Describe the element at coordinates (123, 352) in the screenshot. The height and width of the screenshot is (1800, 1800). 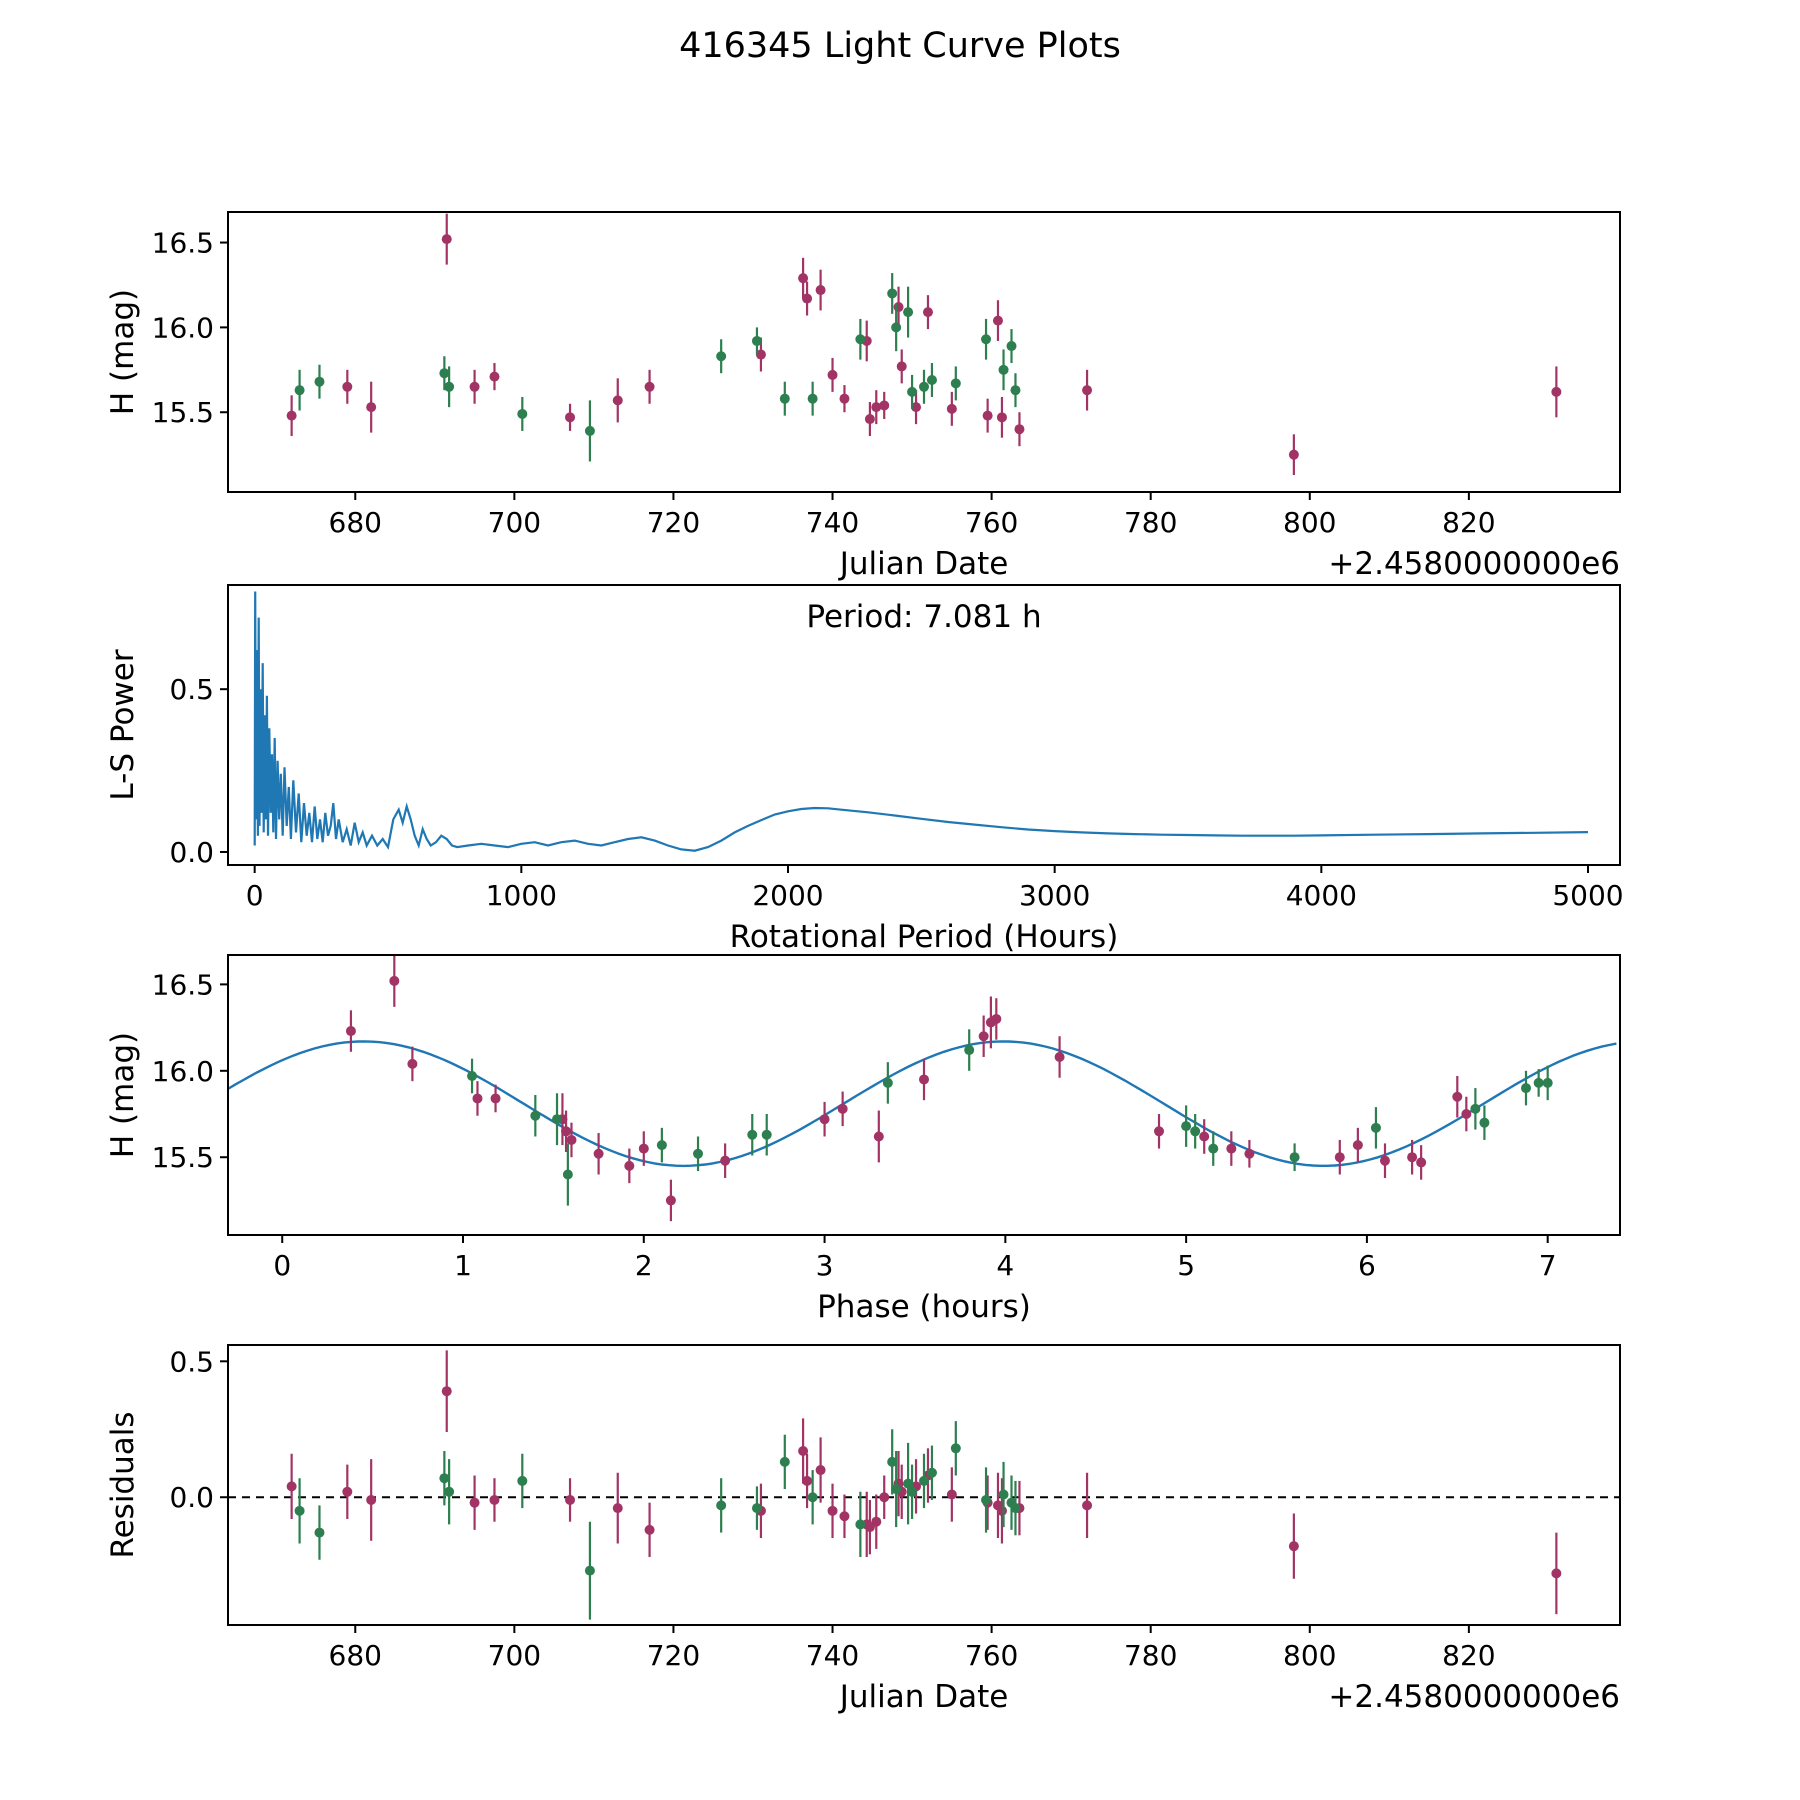
I see `y-axis-label-jd_mag: H (mag)` at that location.